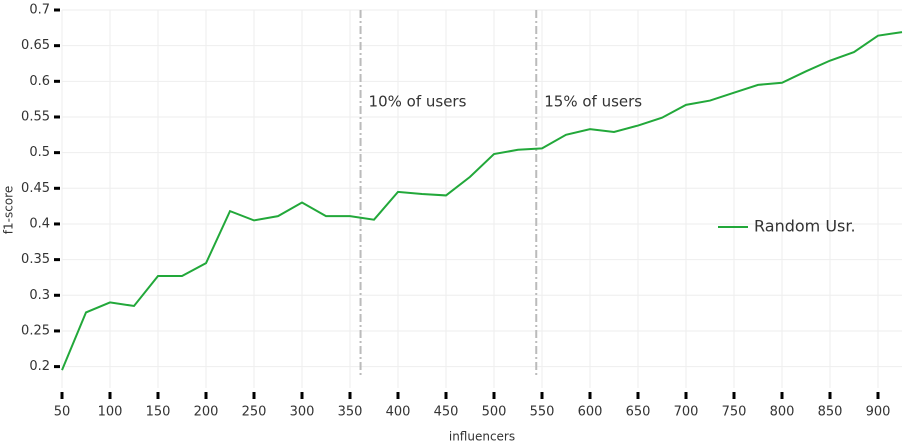 This screenshot has height=448, width=911. I want to click on y-tick-label: 0.55, so click(35, 116).